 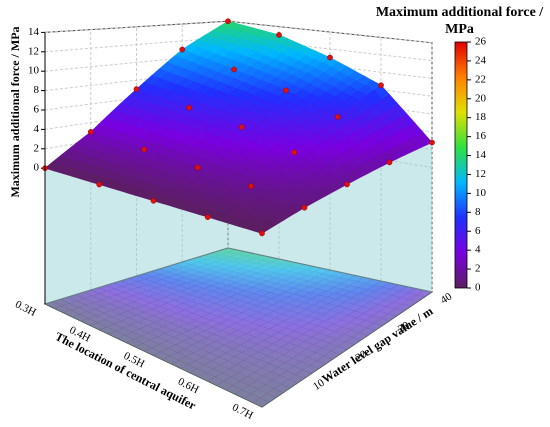 What do you see at coordinates (478, 250) in the screenshot?
I see `colorbar-tick-label: 4` at bounding box center [478, 250].